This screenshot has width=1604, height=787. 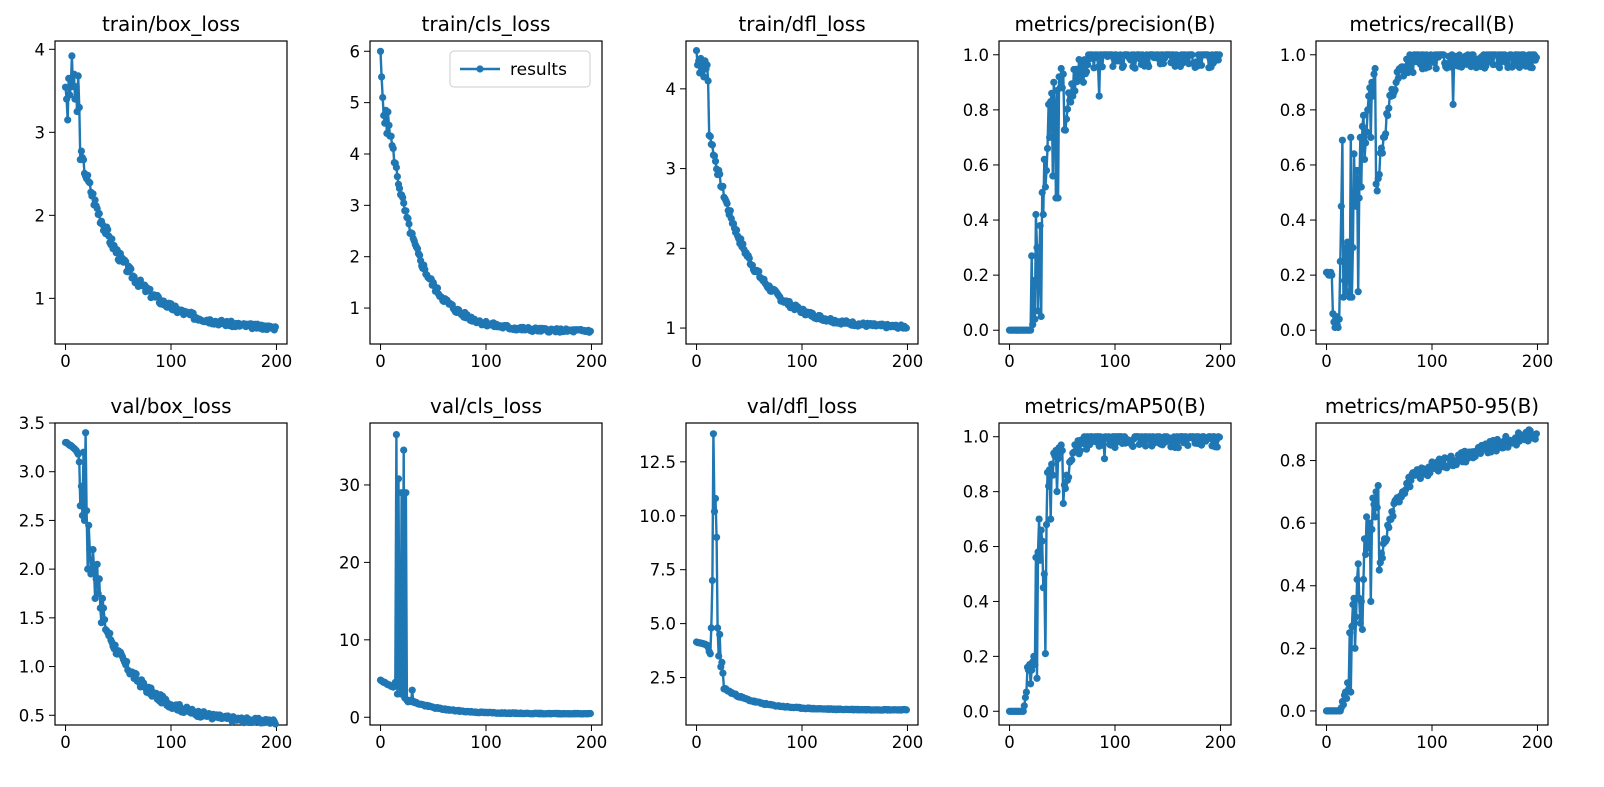 I want to click on y-tick-label: 4, so click(x=355, y=154).